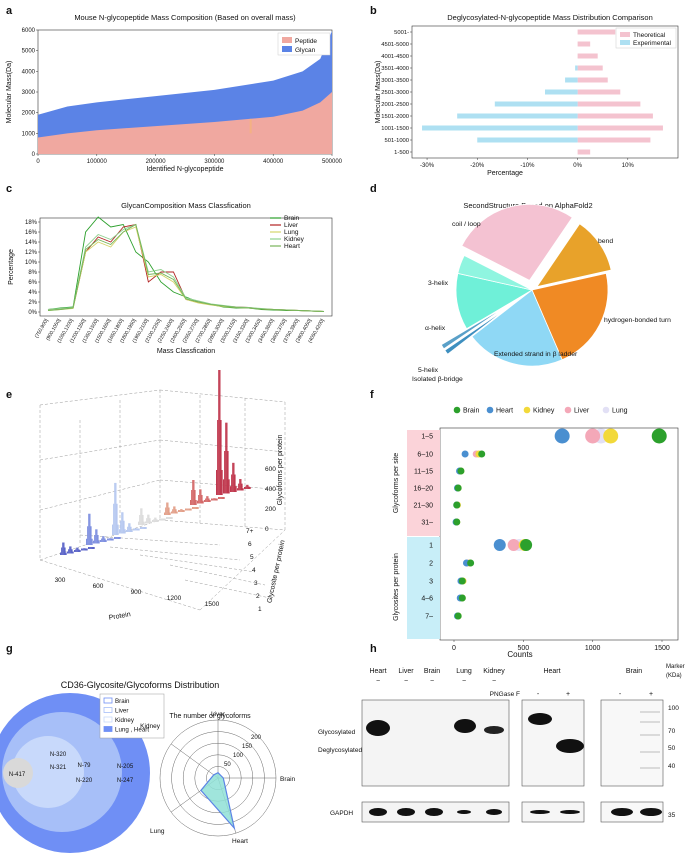 The width and height of the screenshot is (685, 867). Describe the element at coordinates (544, 411) in the screenshot. I see `legend-label: Kidney` at that location.